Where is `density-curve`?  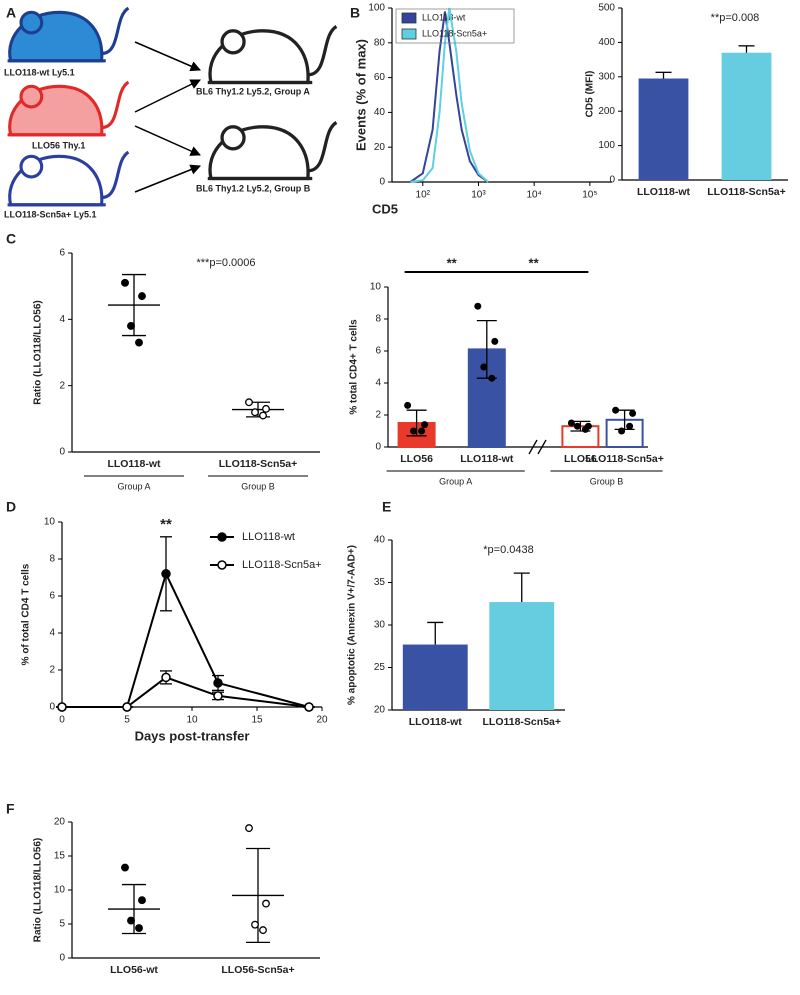 density-curve is located at coordinates (449, 95).